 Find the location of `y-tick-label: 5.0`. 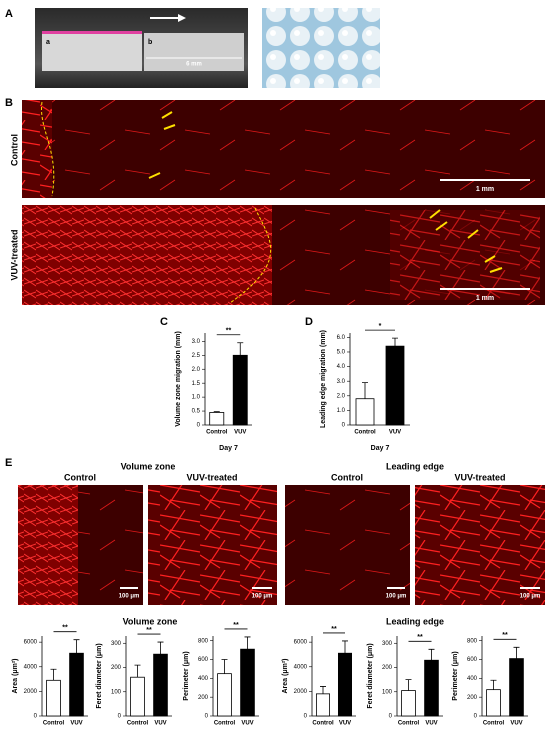

y-tick-label: 5.0 is located at coordinates (341, 353).